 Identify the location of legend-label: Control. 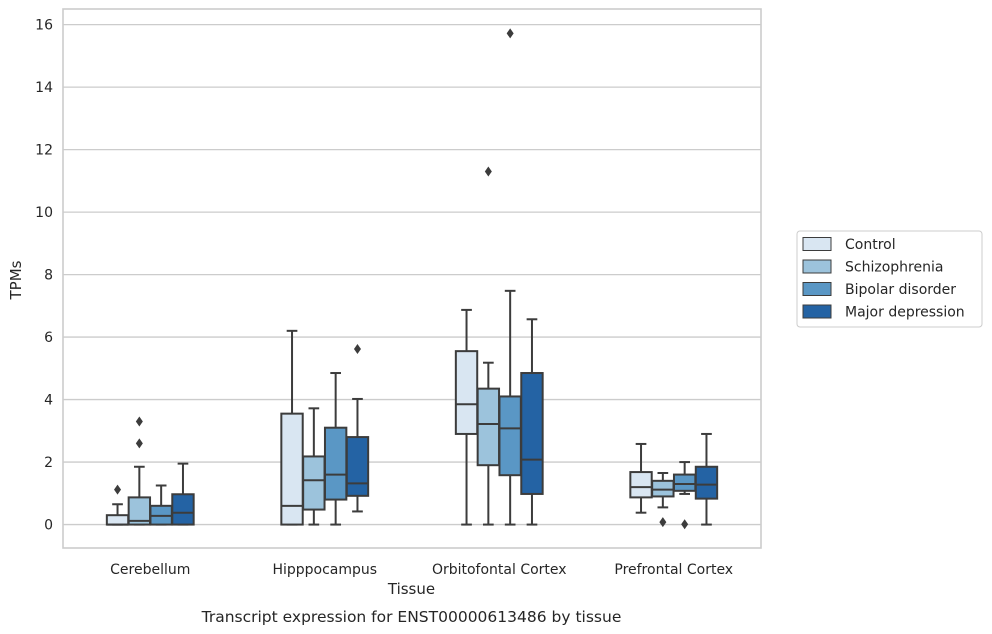
(870, 245).